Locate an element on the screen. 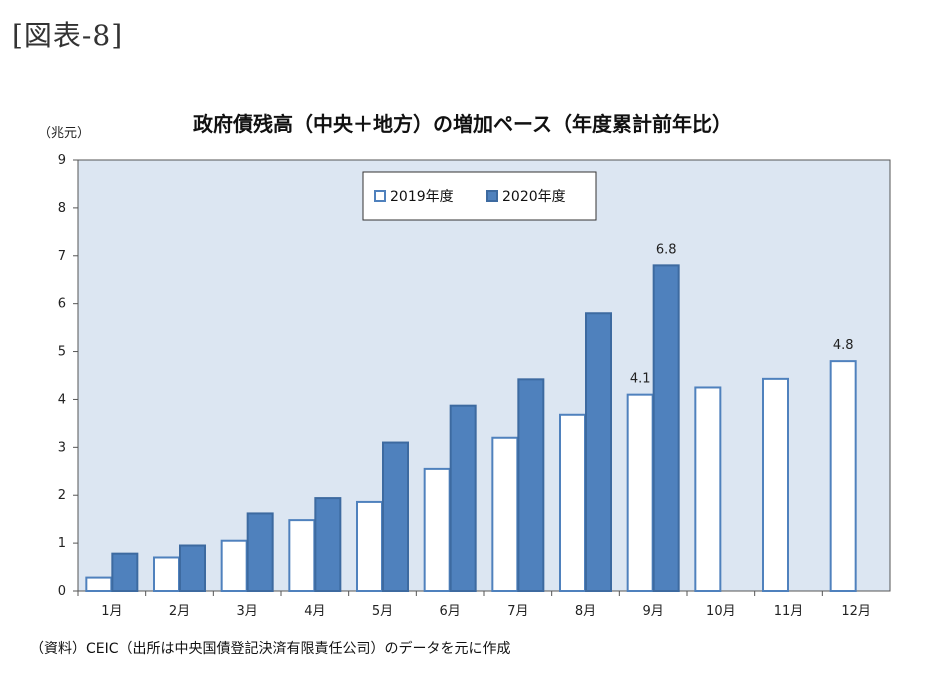  bar-2019年度-9月 is located at coordinates (640, 492).